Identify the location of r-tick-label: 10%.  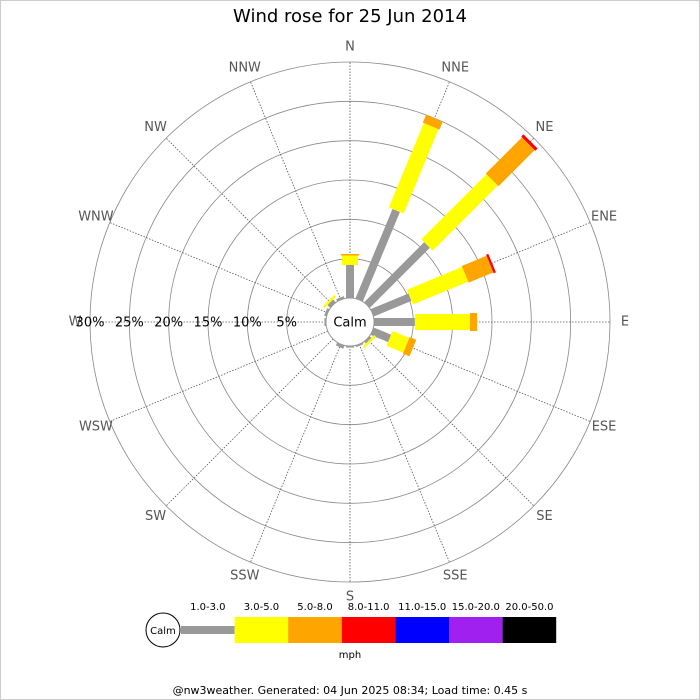
(247, 323).